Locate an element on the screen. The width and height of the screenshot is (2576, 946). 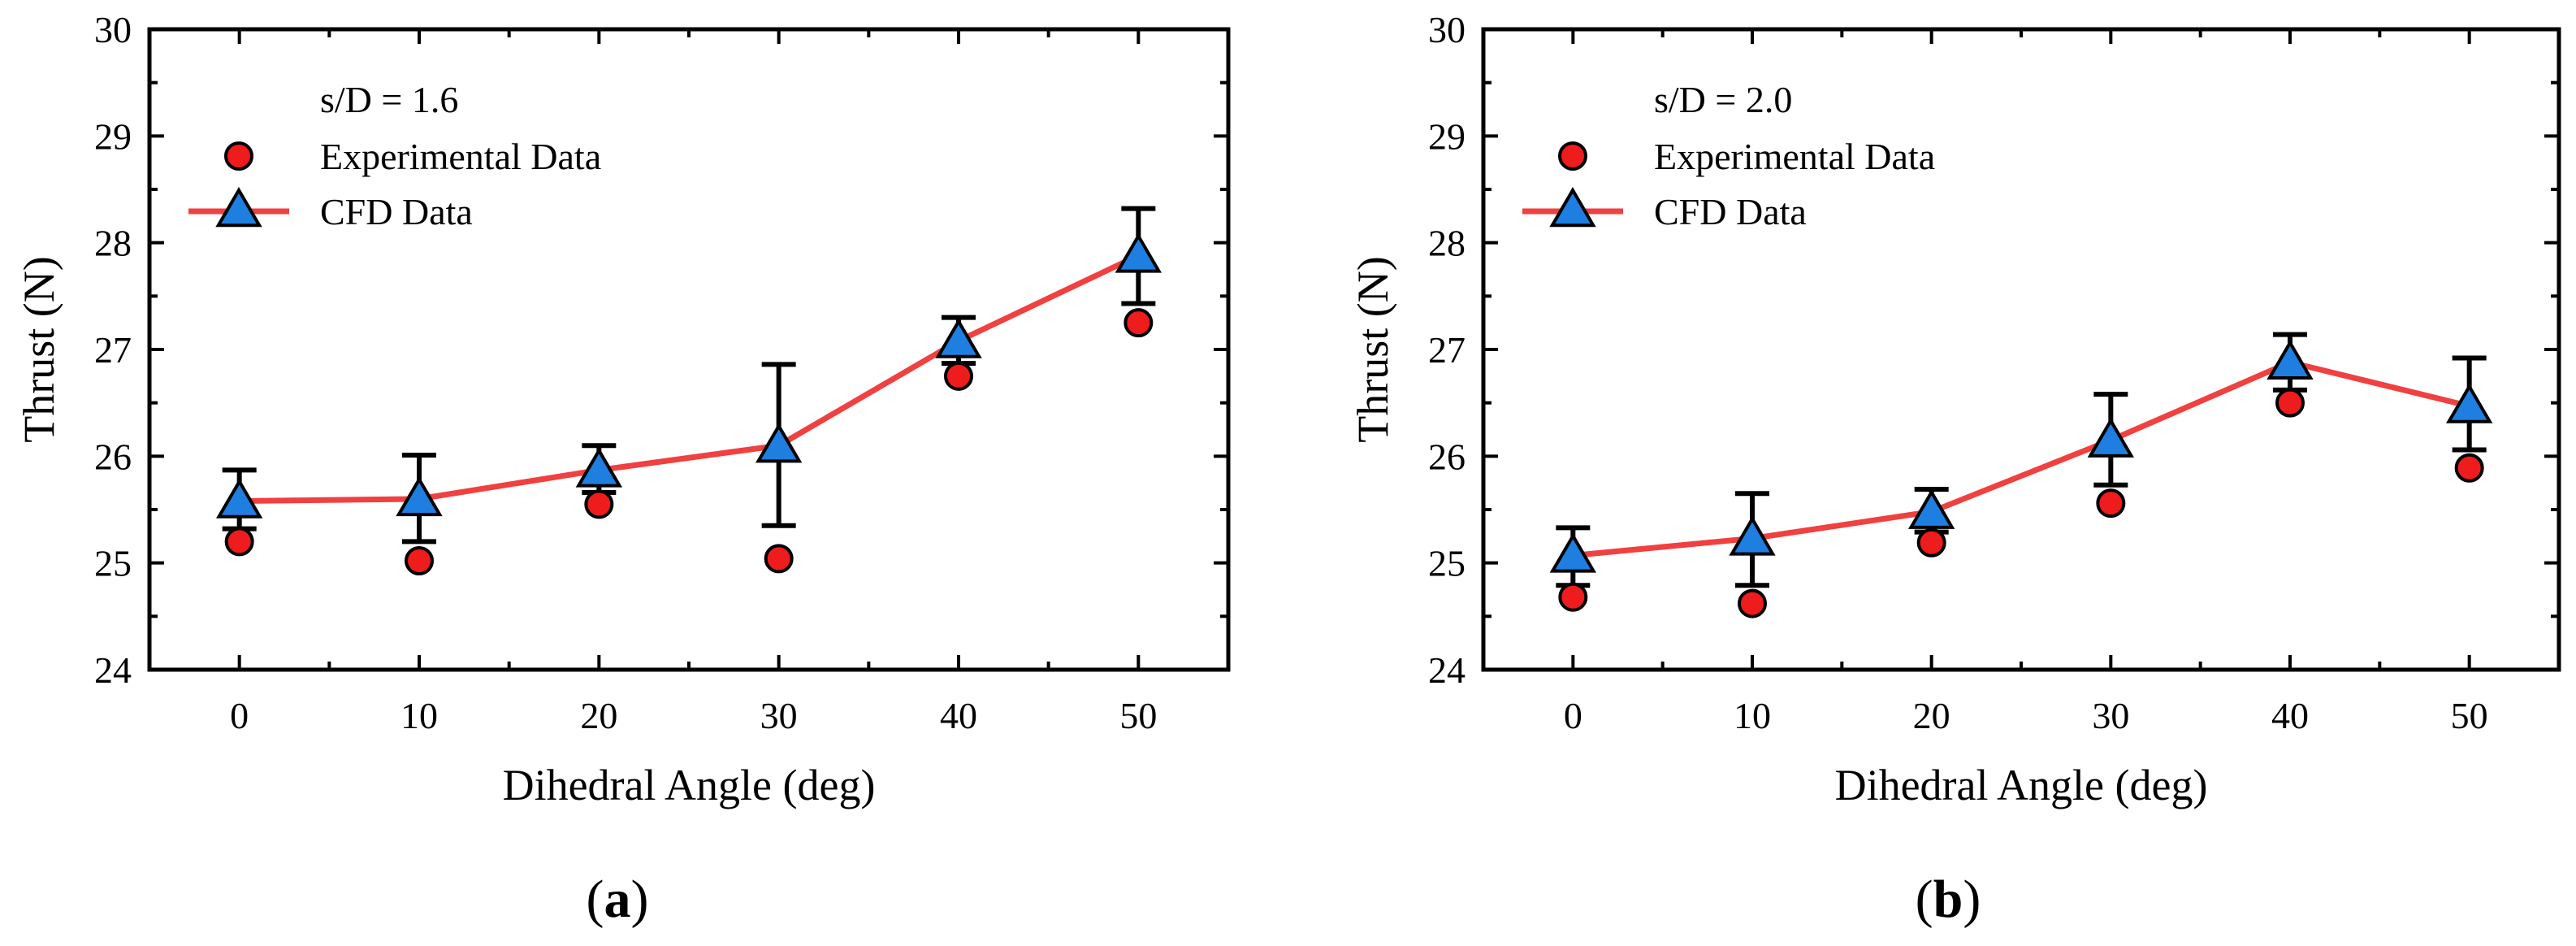
panel-letter: a is located at coordinates (617, 899).